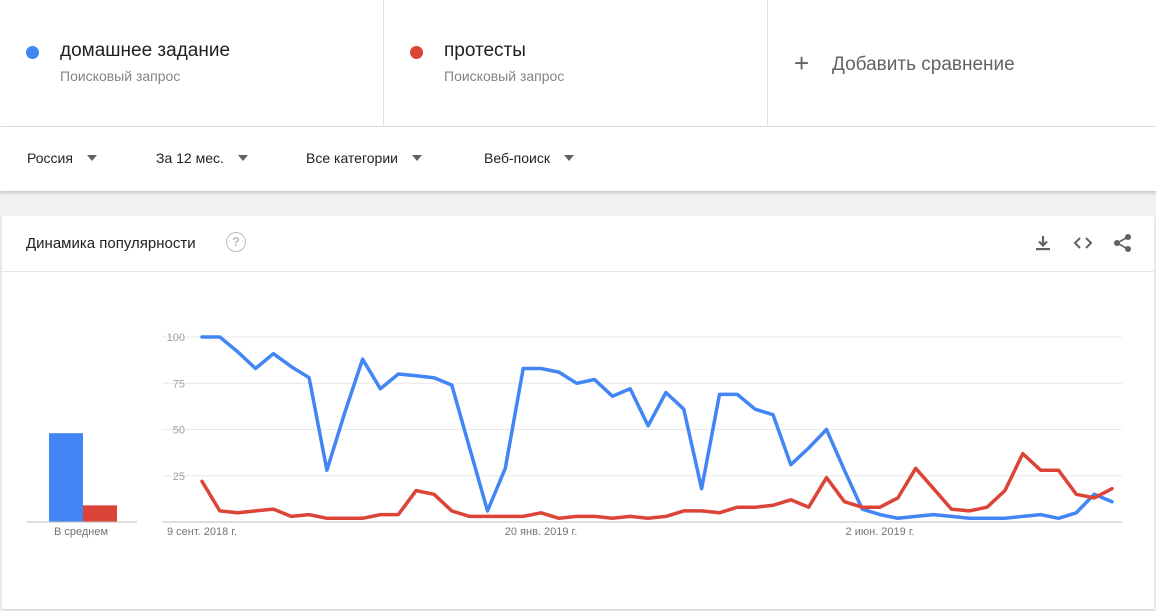 The width and height of the screenshot is (1156, 611). Describe the element at coordinates (176, 338) in the screenshot. I see `y-tick-label: 100` at that location.